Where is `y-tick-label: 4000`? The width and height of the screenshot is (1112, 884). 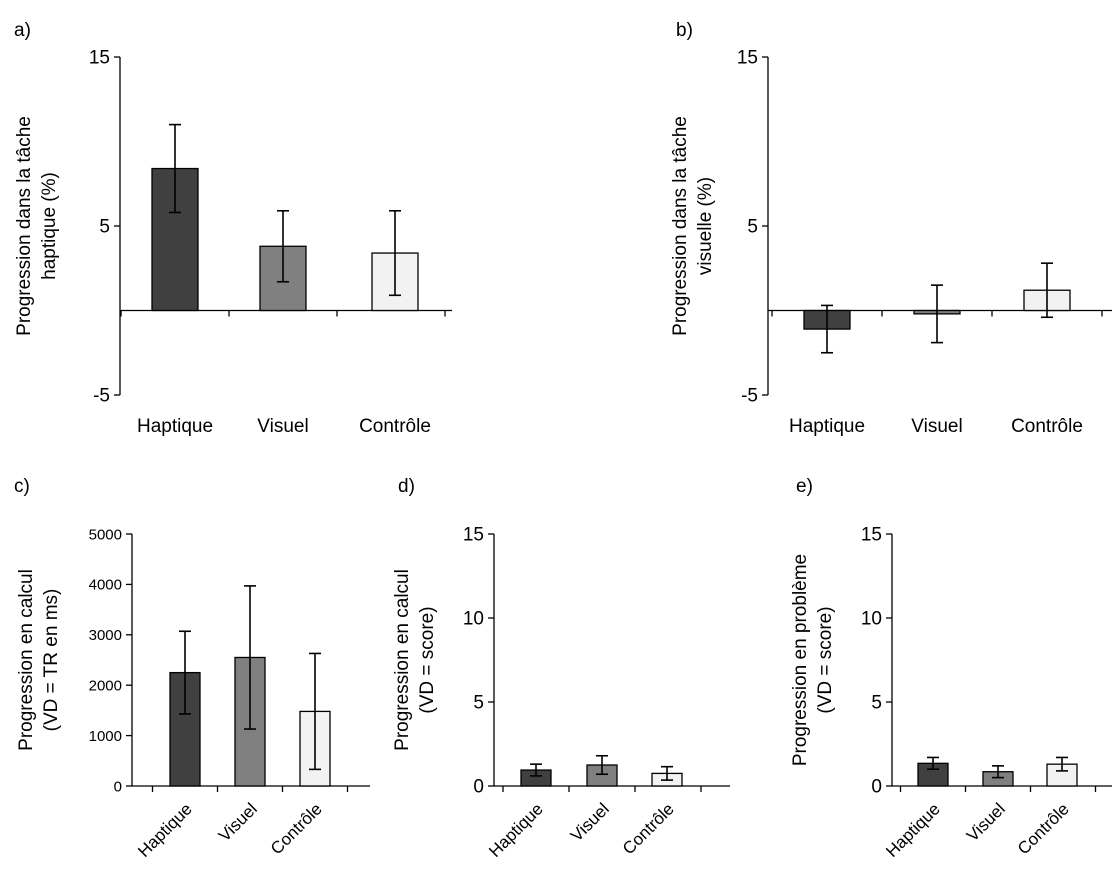
y-tick-label: 4000 is located at coordinates (105, 585).